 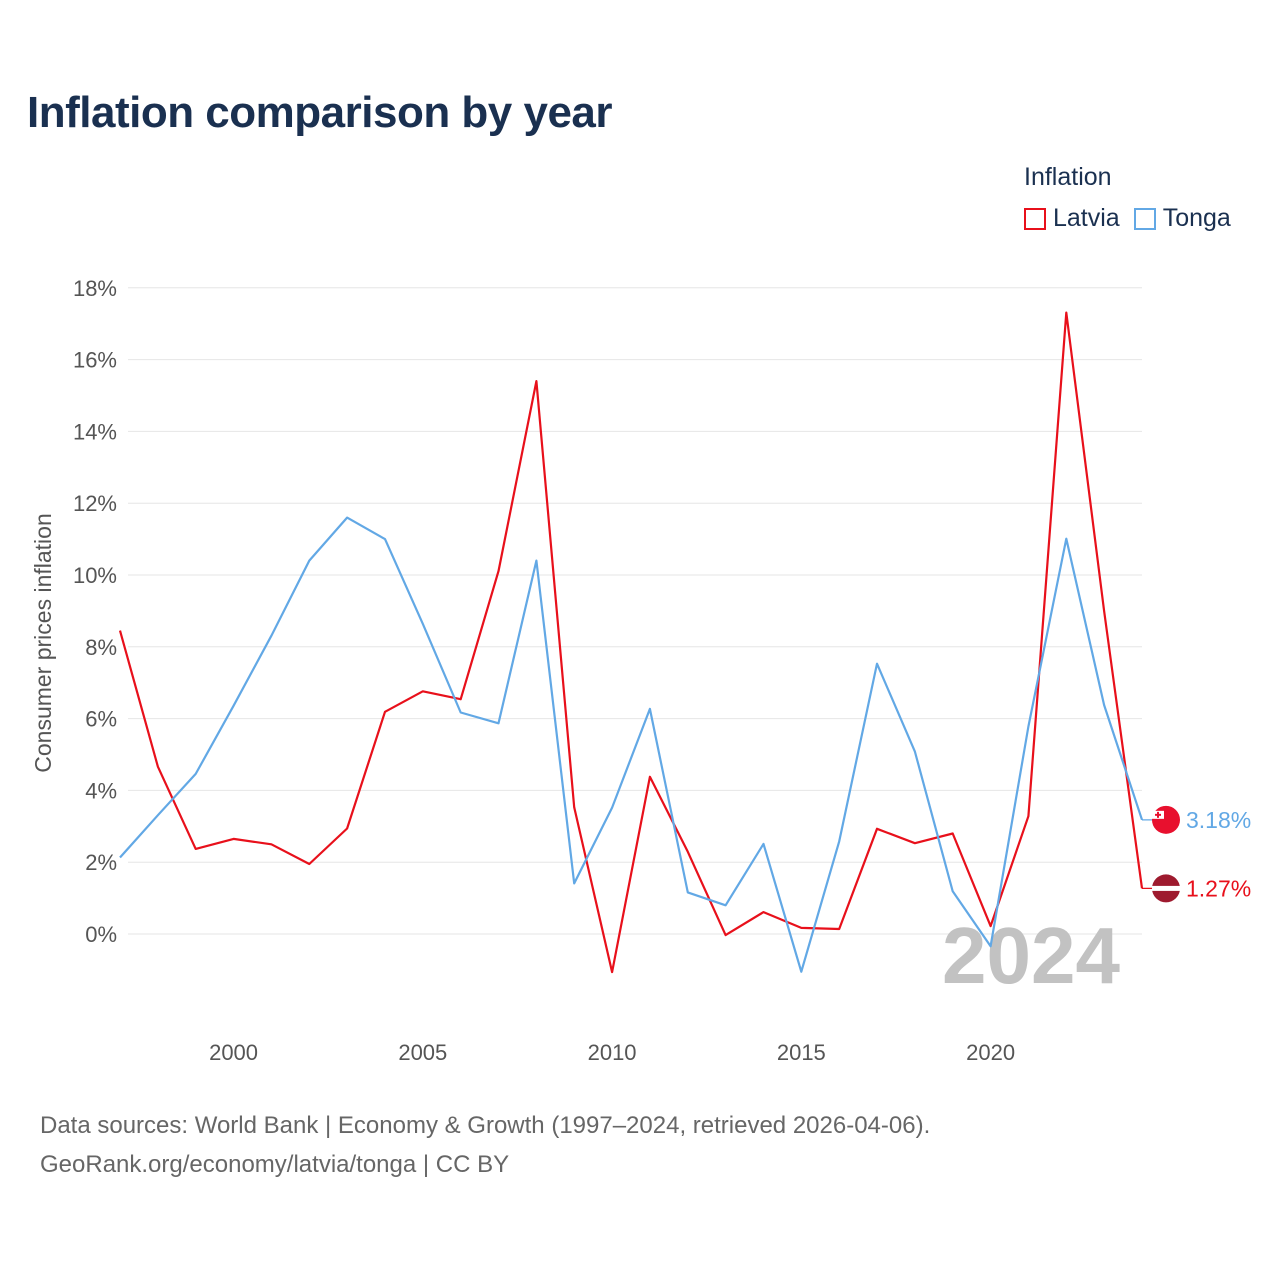 What do you see at coordinates (95, 611) in the screenshot?
I see `y-axis-ticks: 0% 2% 4% 6% 8% 10% 12% 14% 16% 18%` at bounding box center [95, 611].